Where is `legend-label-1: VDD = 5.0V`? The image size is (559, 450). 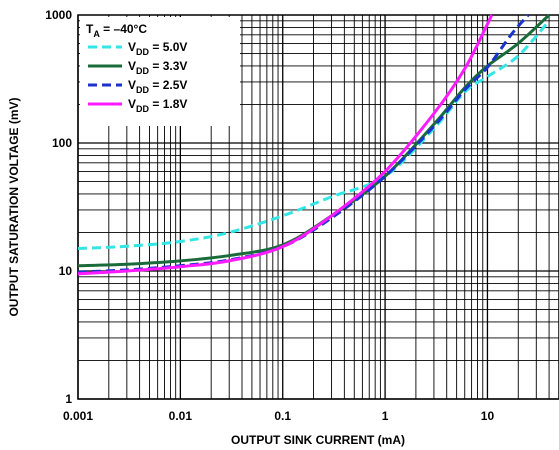 legend-label-1: VDD = 5.0V is located at coordinates (157, 48).